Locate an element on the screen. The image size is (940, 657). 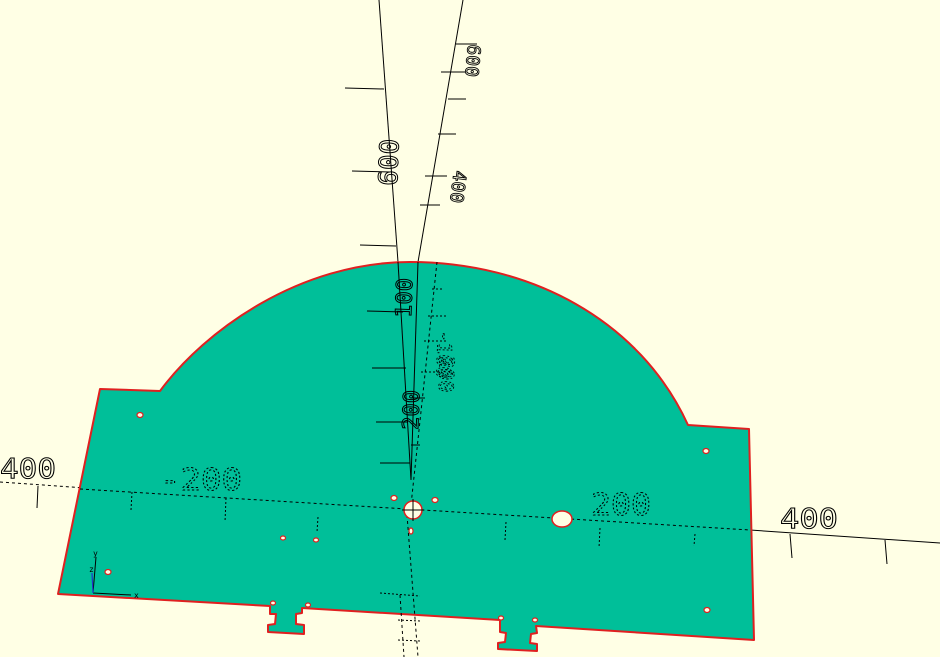
svg-text: 100 is located at coordinates (405, 298).